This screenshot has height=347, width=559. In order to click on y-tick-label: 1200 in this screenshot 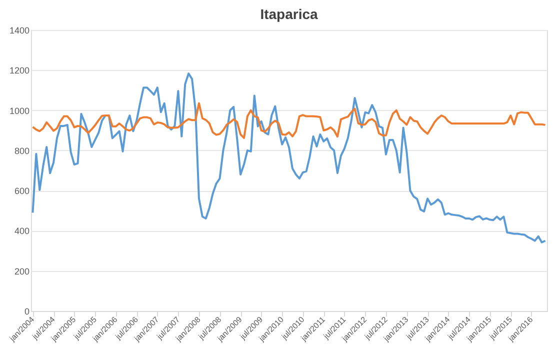, I will do `click(19, 71)`.